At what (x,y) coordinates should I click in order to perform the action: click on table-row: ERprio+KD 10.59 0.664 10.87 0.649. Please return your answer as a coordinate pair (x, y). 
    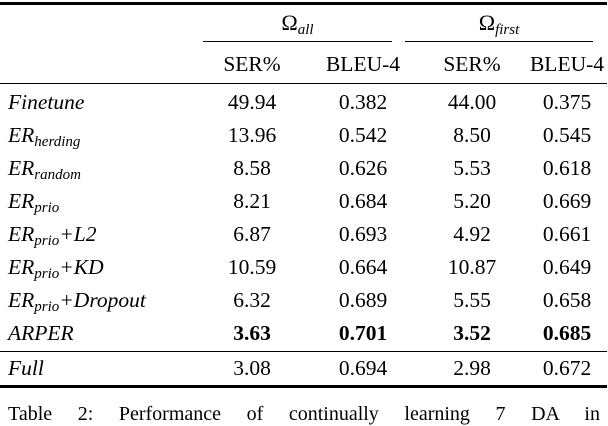
    Looking at the image, I should click on (304, 267).